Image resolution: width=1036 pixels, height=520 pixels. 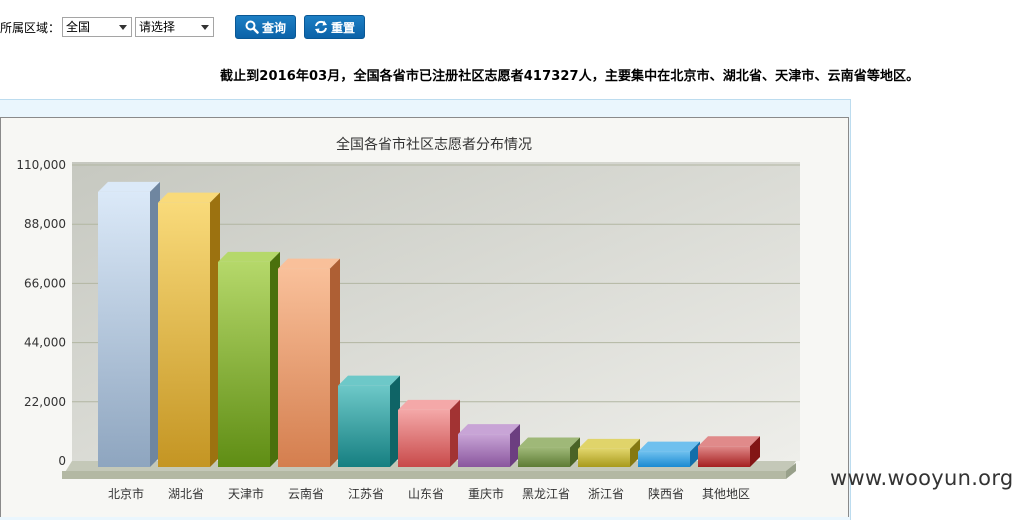 What do you see at coordinates (246, 493) in the screenshot?
I see `x-tick-label: 天津市` at bounding box center [246, 493].